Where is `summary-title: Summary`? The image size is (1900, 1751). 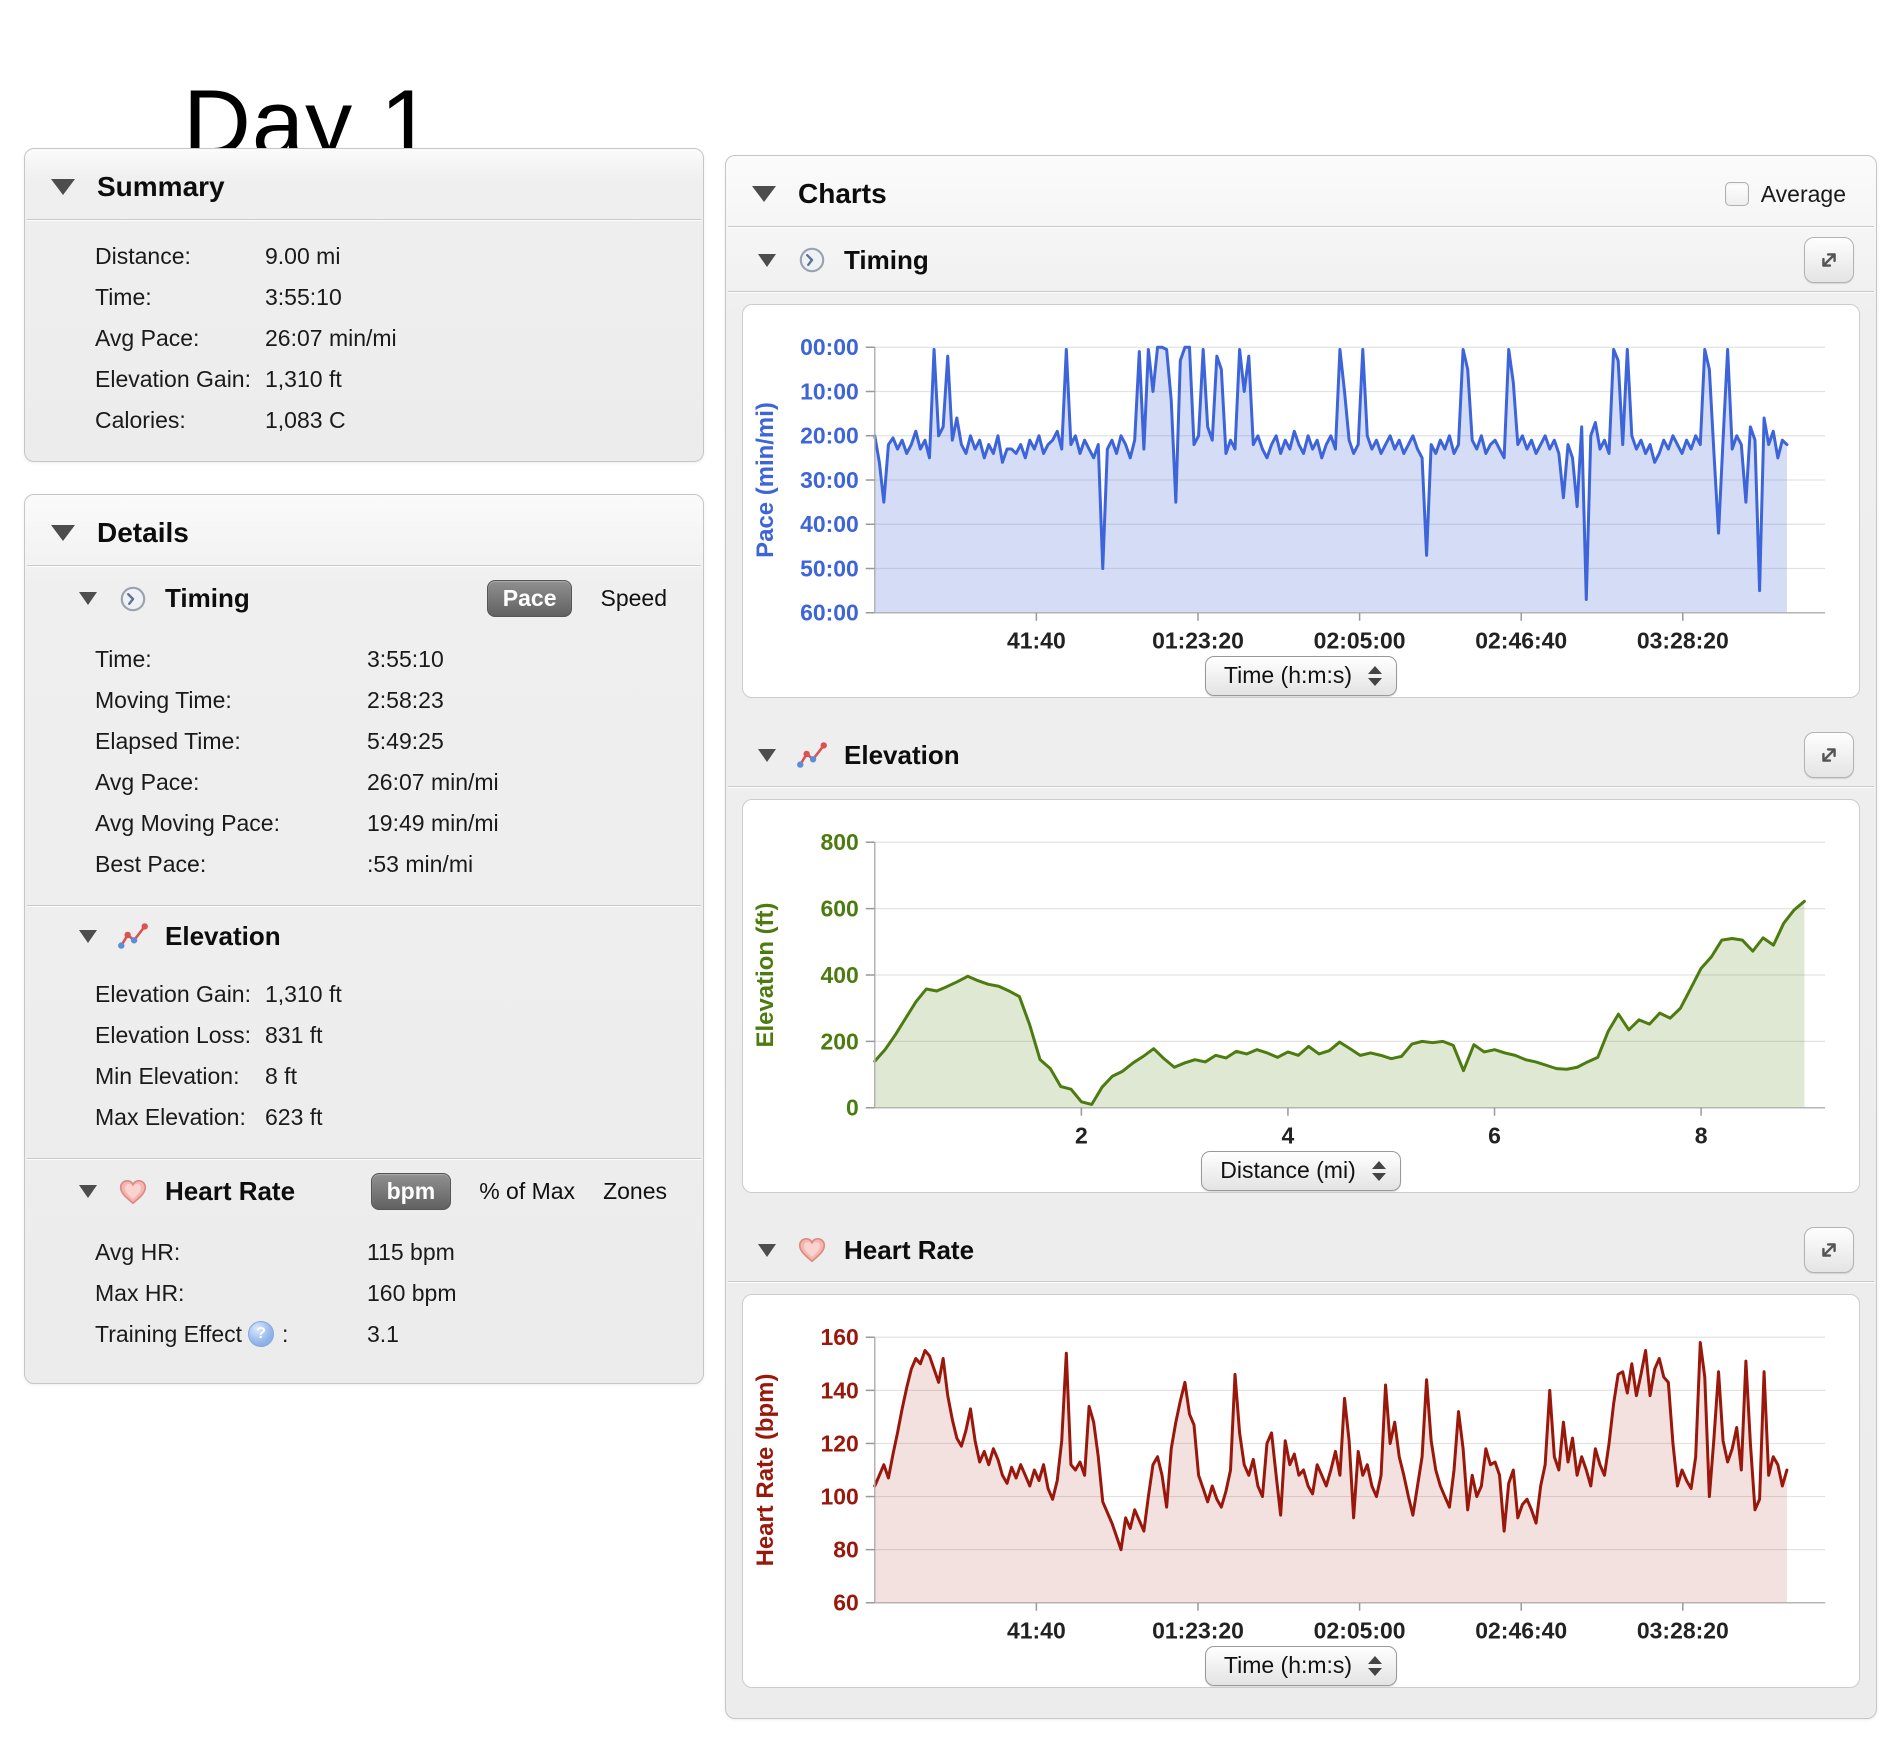 summary-title: Summary is located at coordinates (161, 186).